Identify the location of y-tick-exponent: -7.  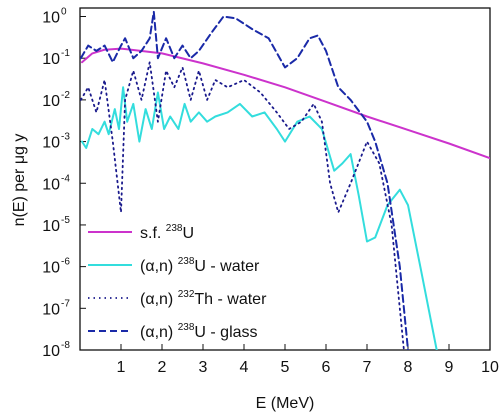
(65, 303).